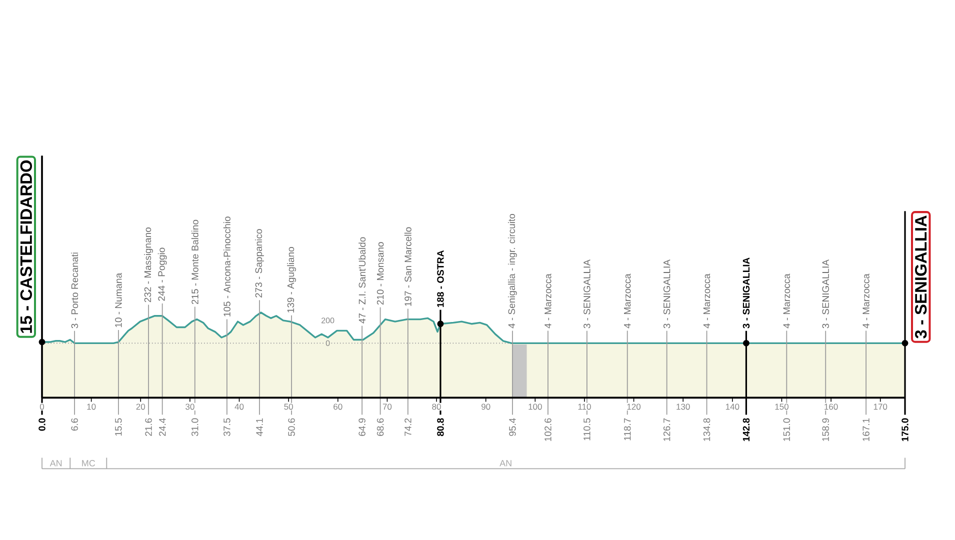 The height and width of the screenshot is (540, 955). What do you see at coordinates (436, 407) in the screenshot?
I see `x-tick-label: 80` at bounding box center [436, 407].